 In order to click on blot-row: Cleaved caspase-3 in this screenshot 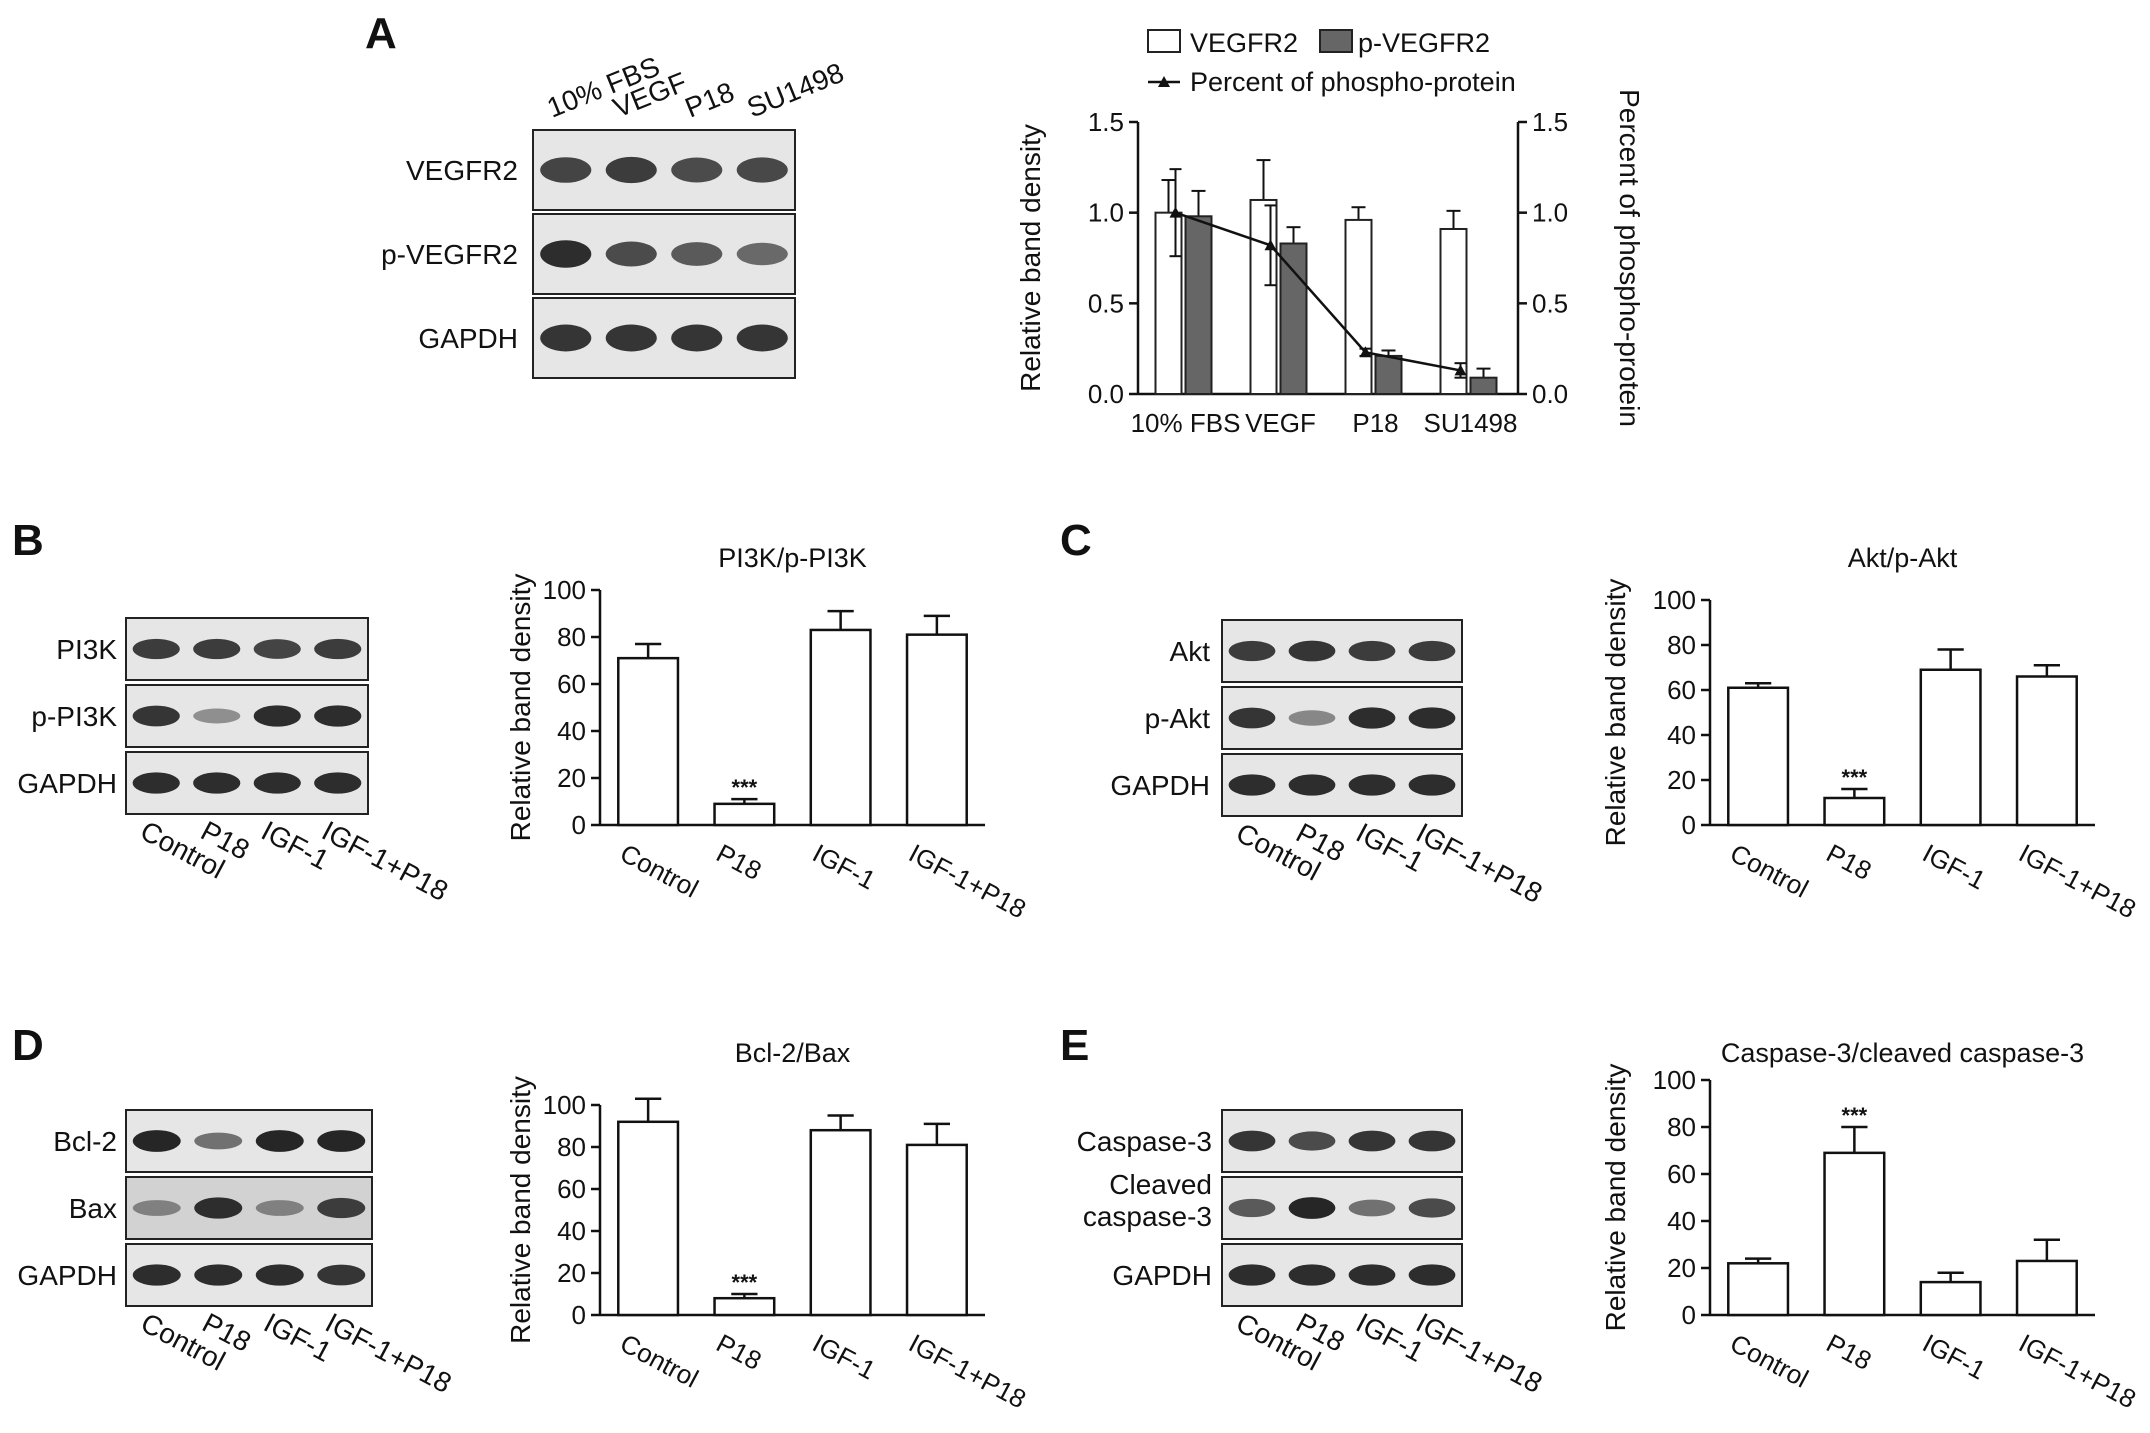, I will do `click(1273, 1204)`.